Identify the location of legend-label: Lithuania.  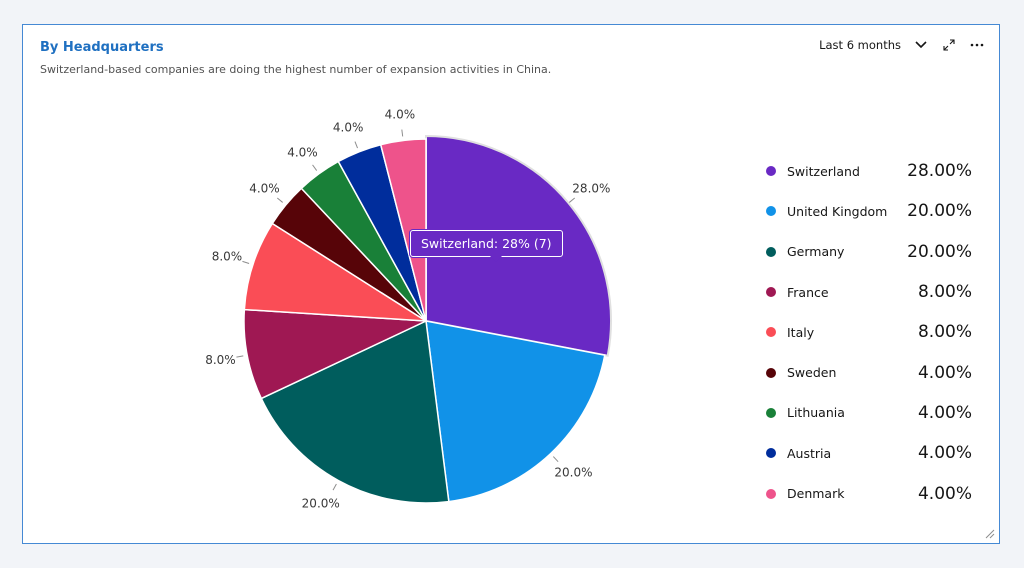
(816, 413).